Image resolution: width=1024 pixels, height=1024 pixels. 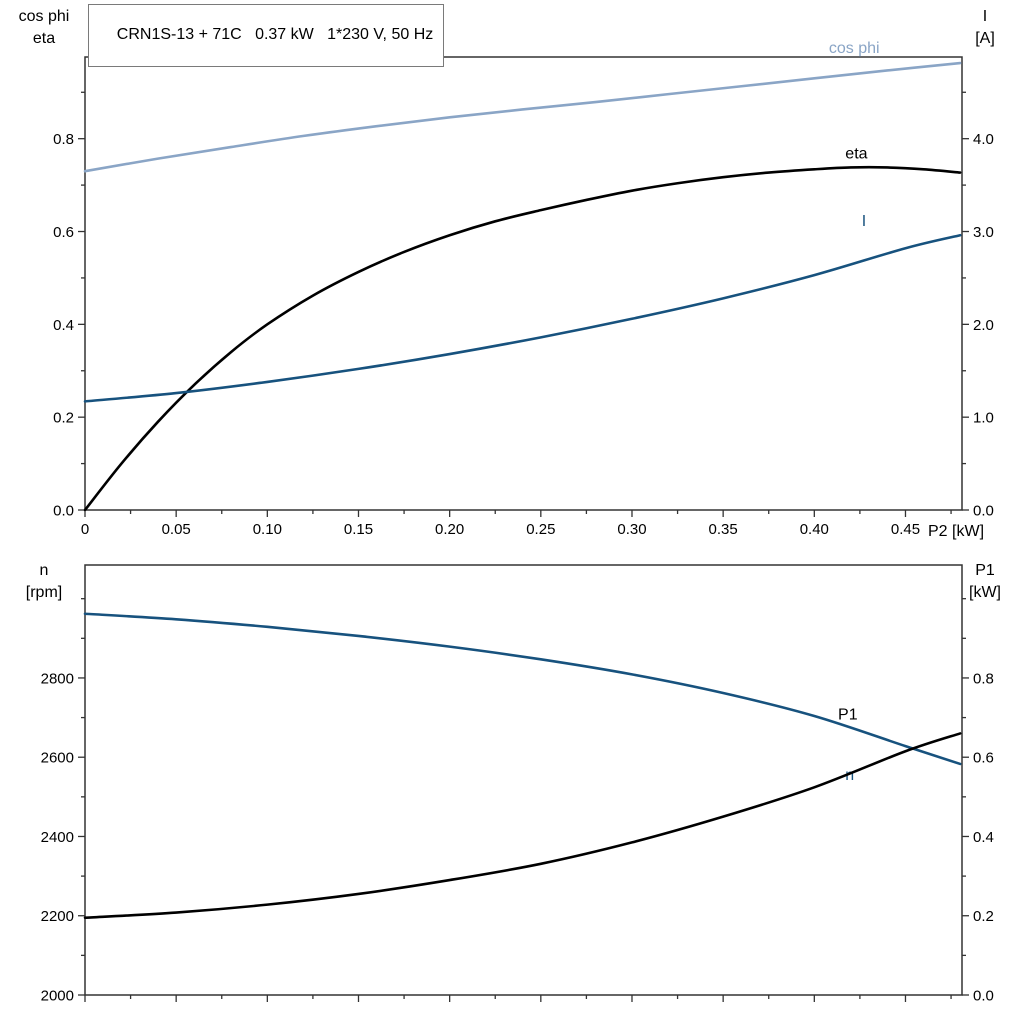 I want to click on x-tick-label: 0.30, so click(x=631, y=529).